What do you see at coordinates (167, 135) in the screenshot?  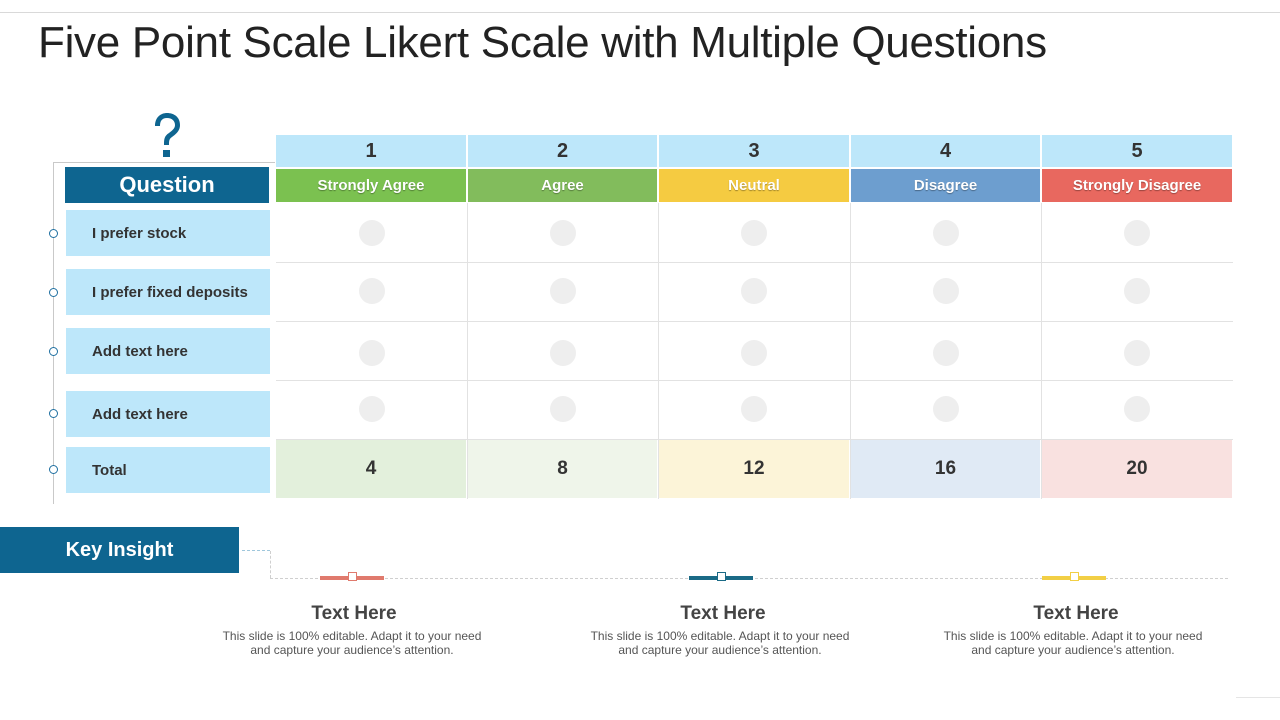 I see `question-mark-icon` at bounding box center [167, 135].